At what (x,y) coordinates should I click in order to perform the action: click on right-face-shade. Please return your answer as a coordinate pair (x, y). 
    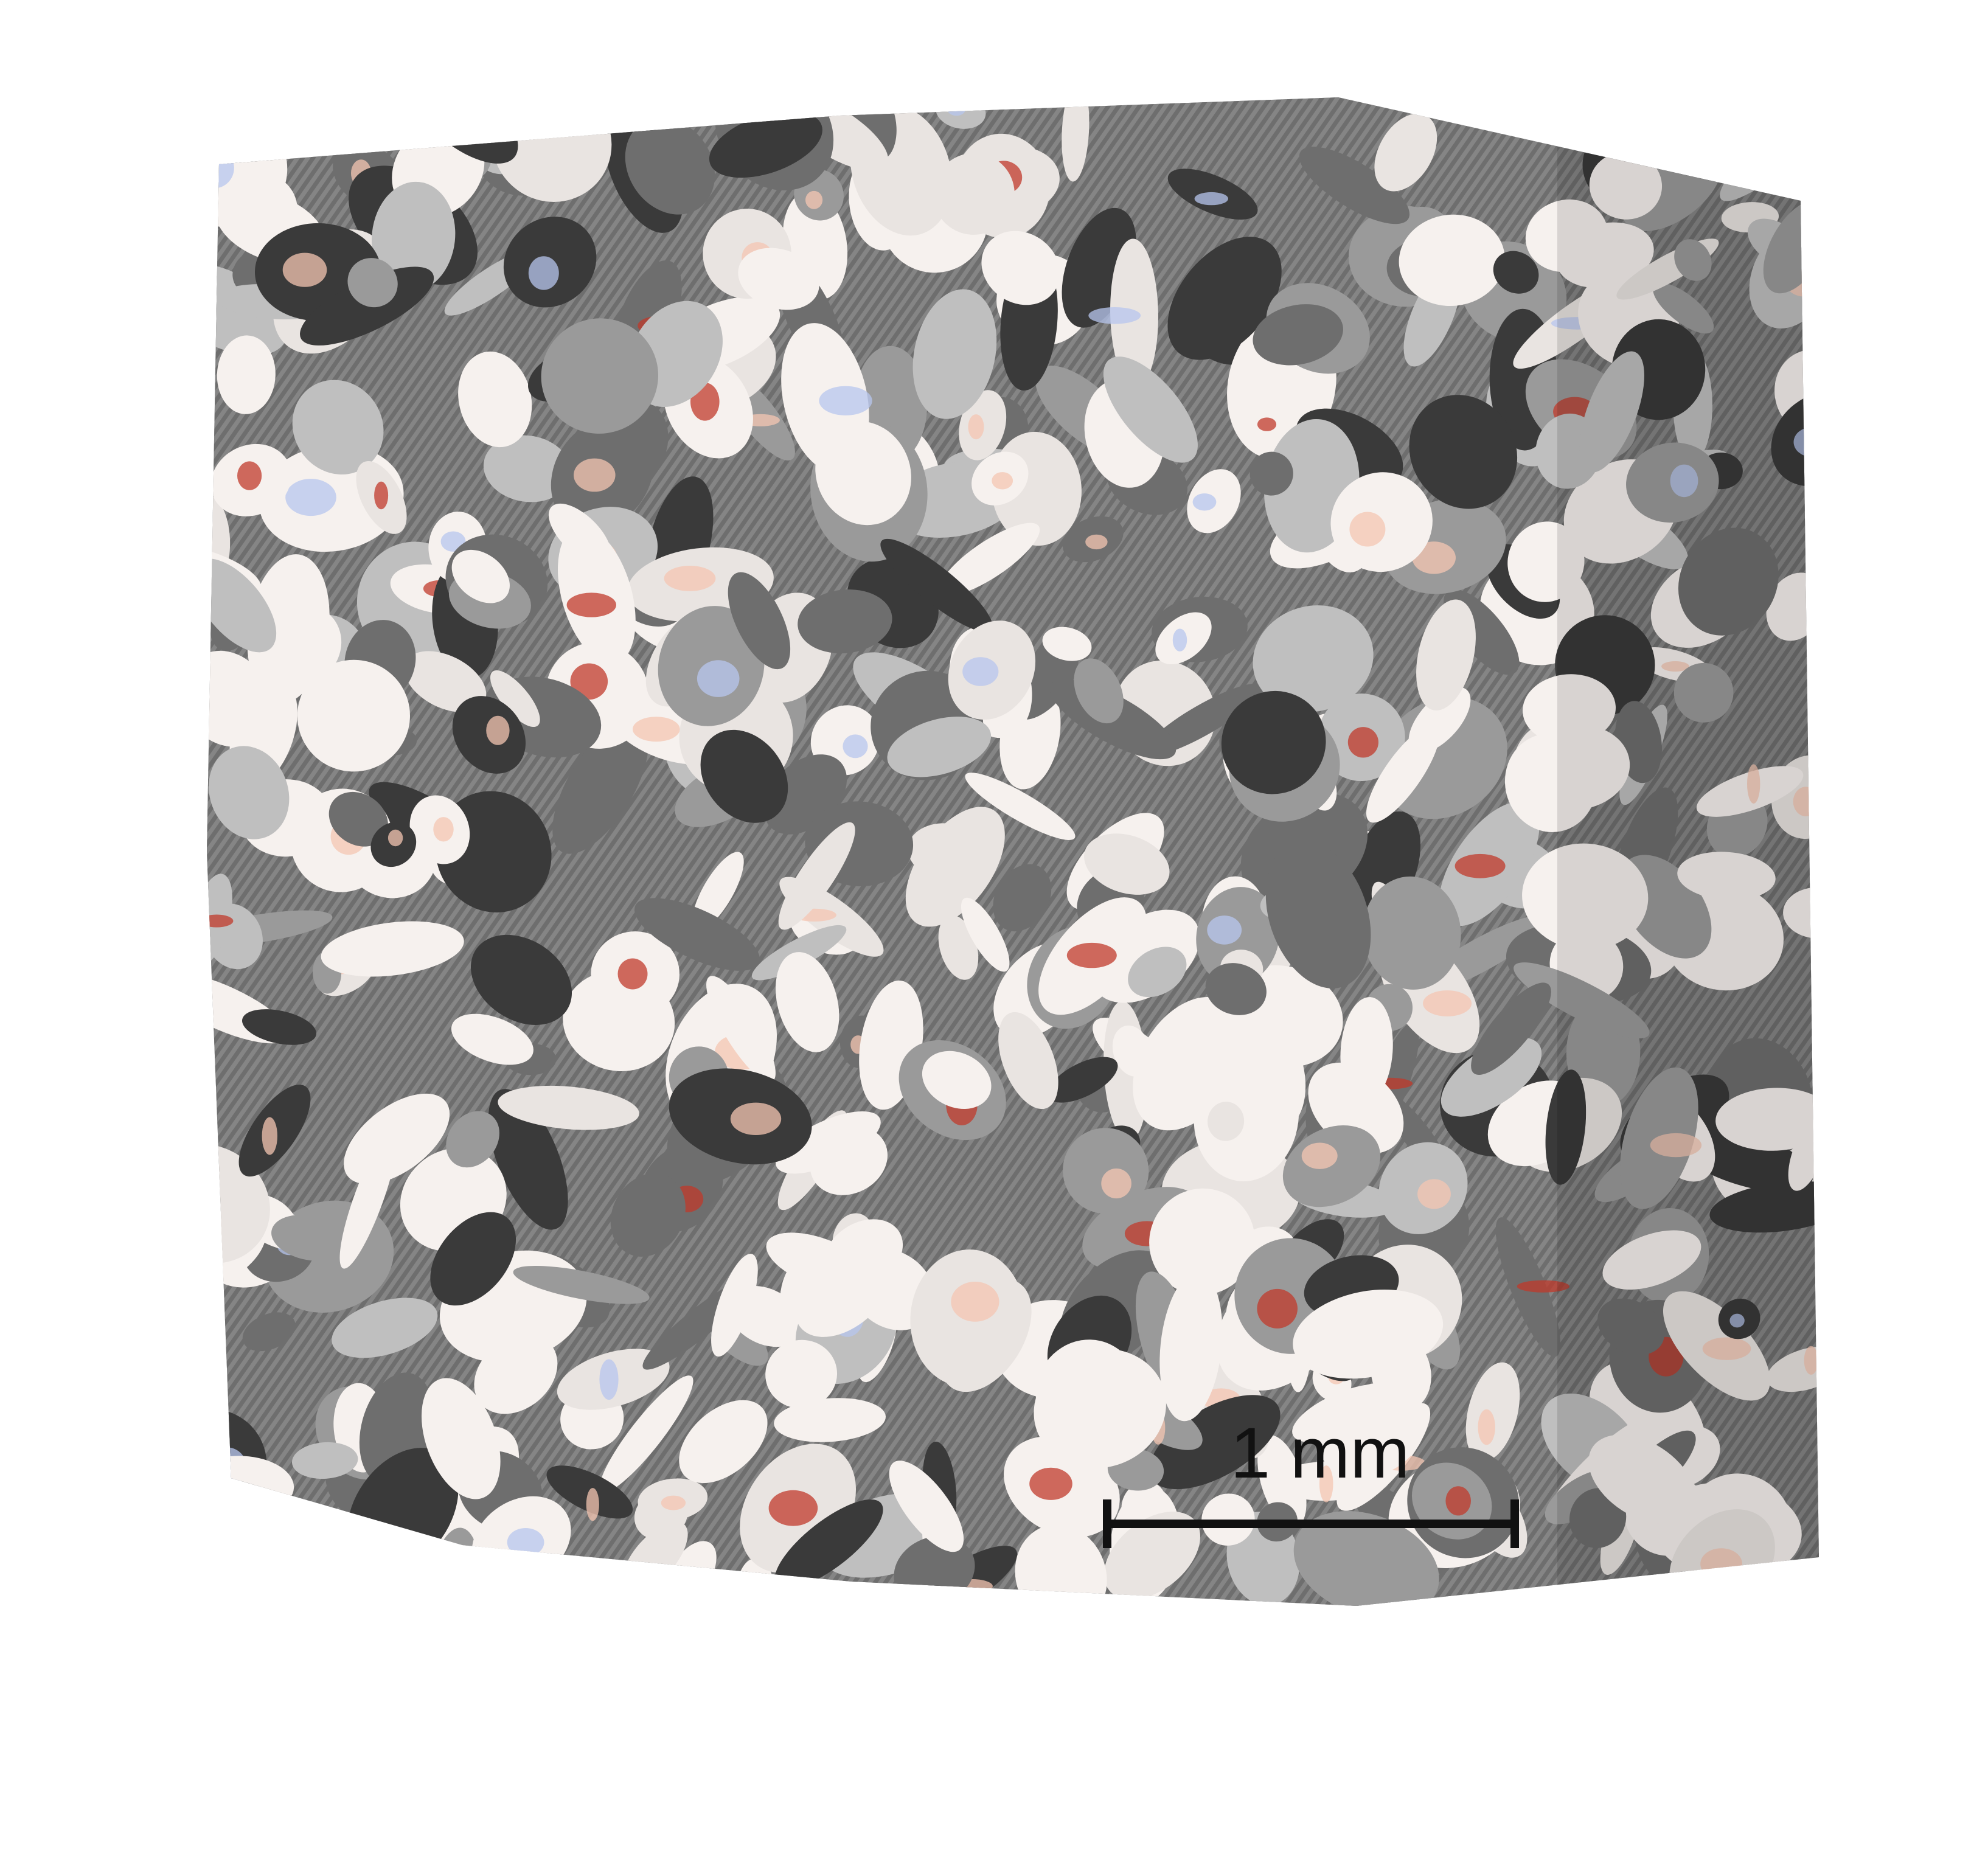
    Looking at the image, I should click on (1688, 851).